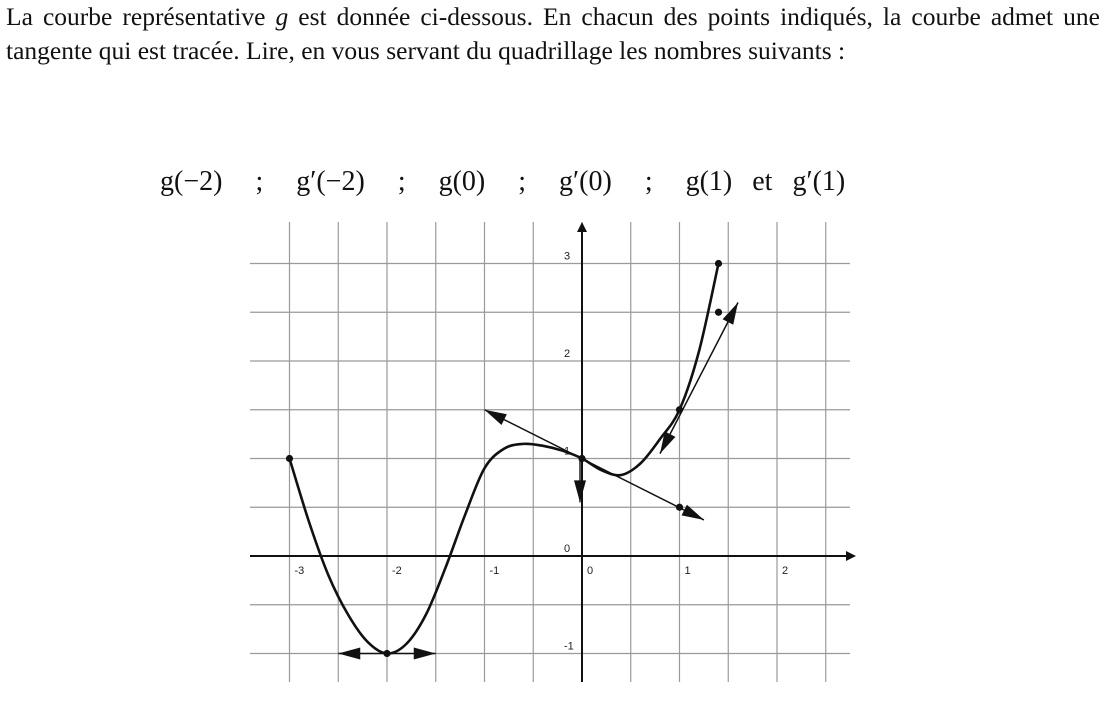 This screenshot has height=702, width=1107. Describe the element at coordinates (567, 354) in the screenshot. I see `y-tick-label: 2` at that location.